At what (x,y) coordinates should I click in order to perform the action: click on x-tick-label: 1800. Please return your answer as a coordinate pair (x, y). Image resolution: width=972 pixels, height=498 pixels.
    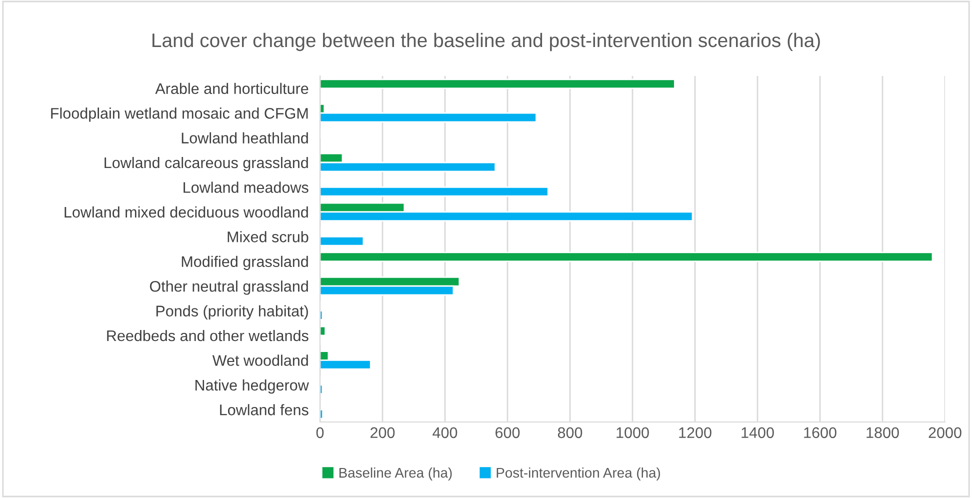
    Looking at the image, I should click on (882, 432).